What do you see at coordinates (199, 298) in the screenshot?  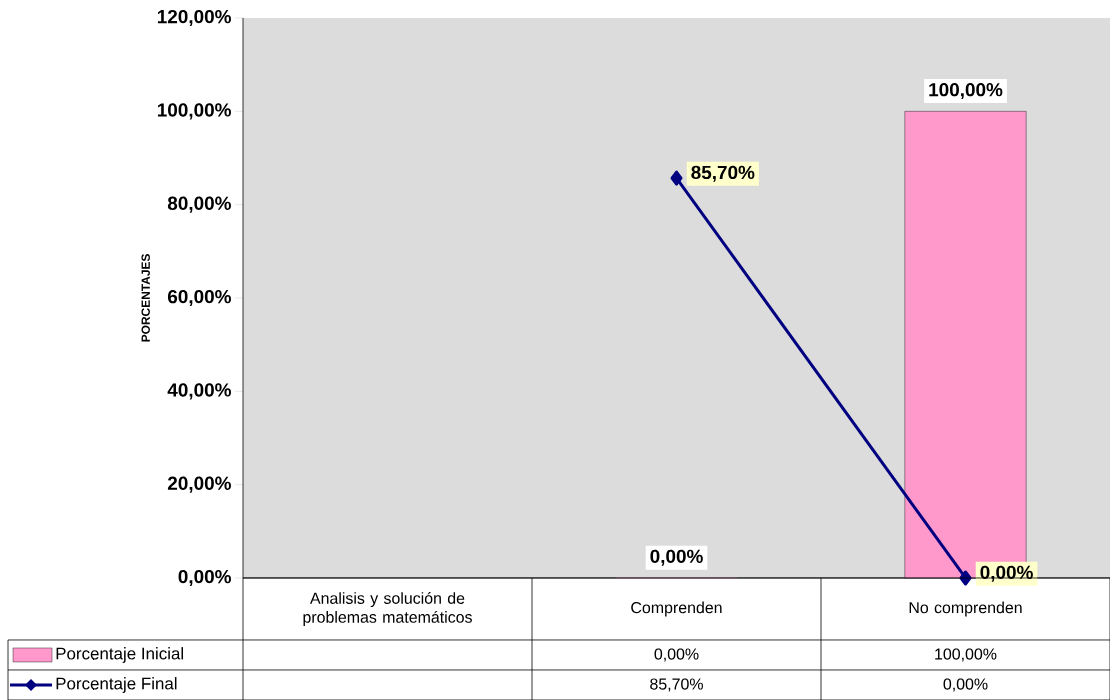 I see `y-tick-label: 60,00%` at bounding box center [199, 298].